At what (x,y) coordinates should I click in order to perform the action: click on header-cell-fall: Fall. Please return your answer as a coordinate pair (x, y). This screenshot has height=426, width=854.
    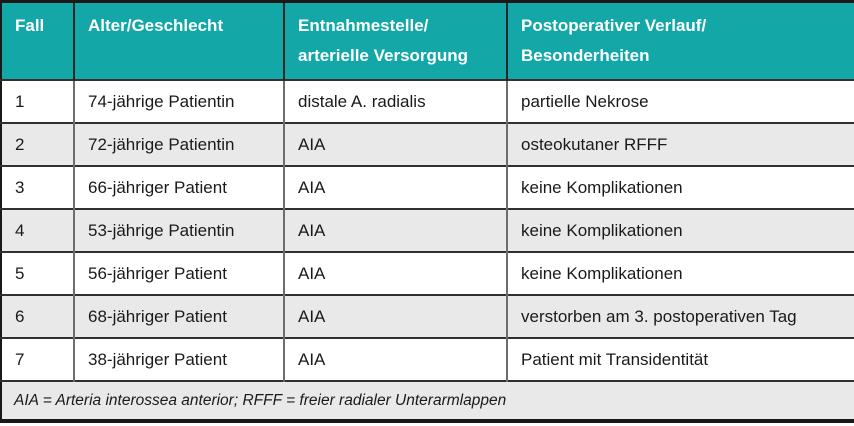
    Looking at the image, I should click on (37, 40).